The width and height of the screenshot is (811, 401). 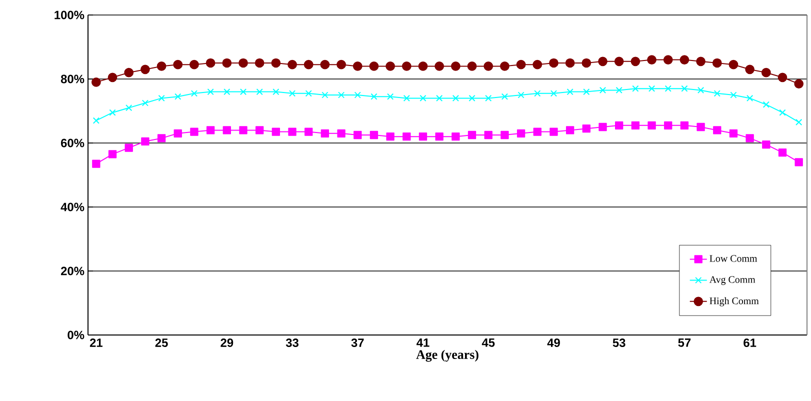 What do you see at coordinates (488, 342) in the screenshot?
I see `x-tick-label: 45` at bounding box center [488, 342].